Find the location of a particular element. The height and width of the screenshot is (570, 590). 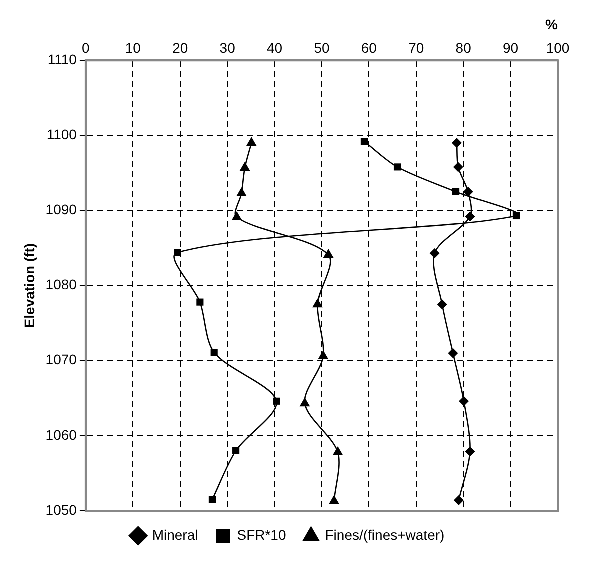

x-axis-title: % is located at coordinates (552, 24).